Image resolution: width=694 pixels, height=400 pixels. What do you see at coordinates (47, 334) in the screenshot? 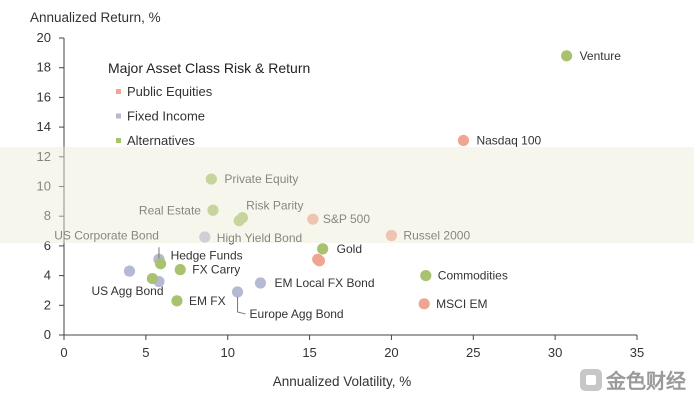
I see `y-tick-label: 0` at bounding box center [47, 334].